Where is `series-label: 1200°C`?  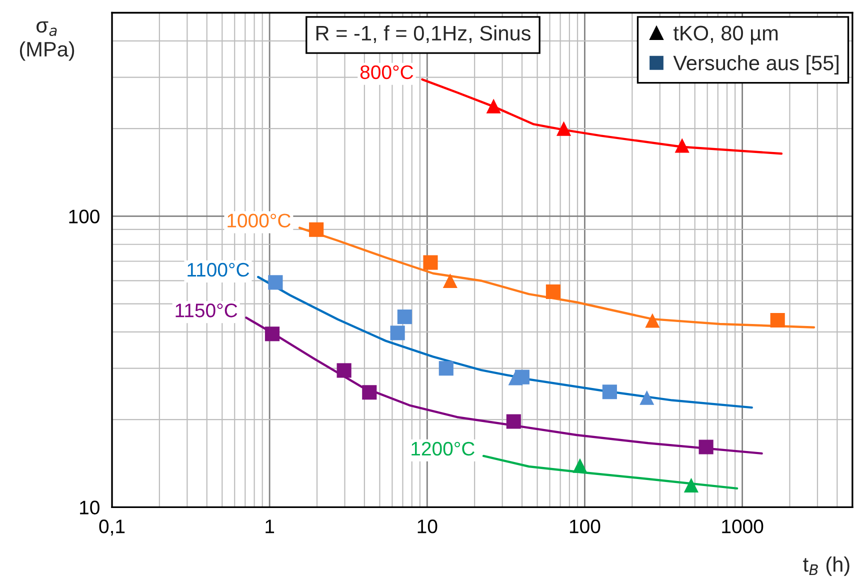
series-label: 1200°C is located at coordinates (443, 449).